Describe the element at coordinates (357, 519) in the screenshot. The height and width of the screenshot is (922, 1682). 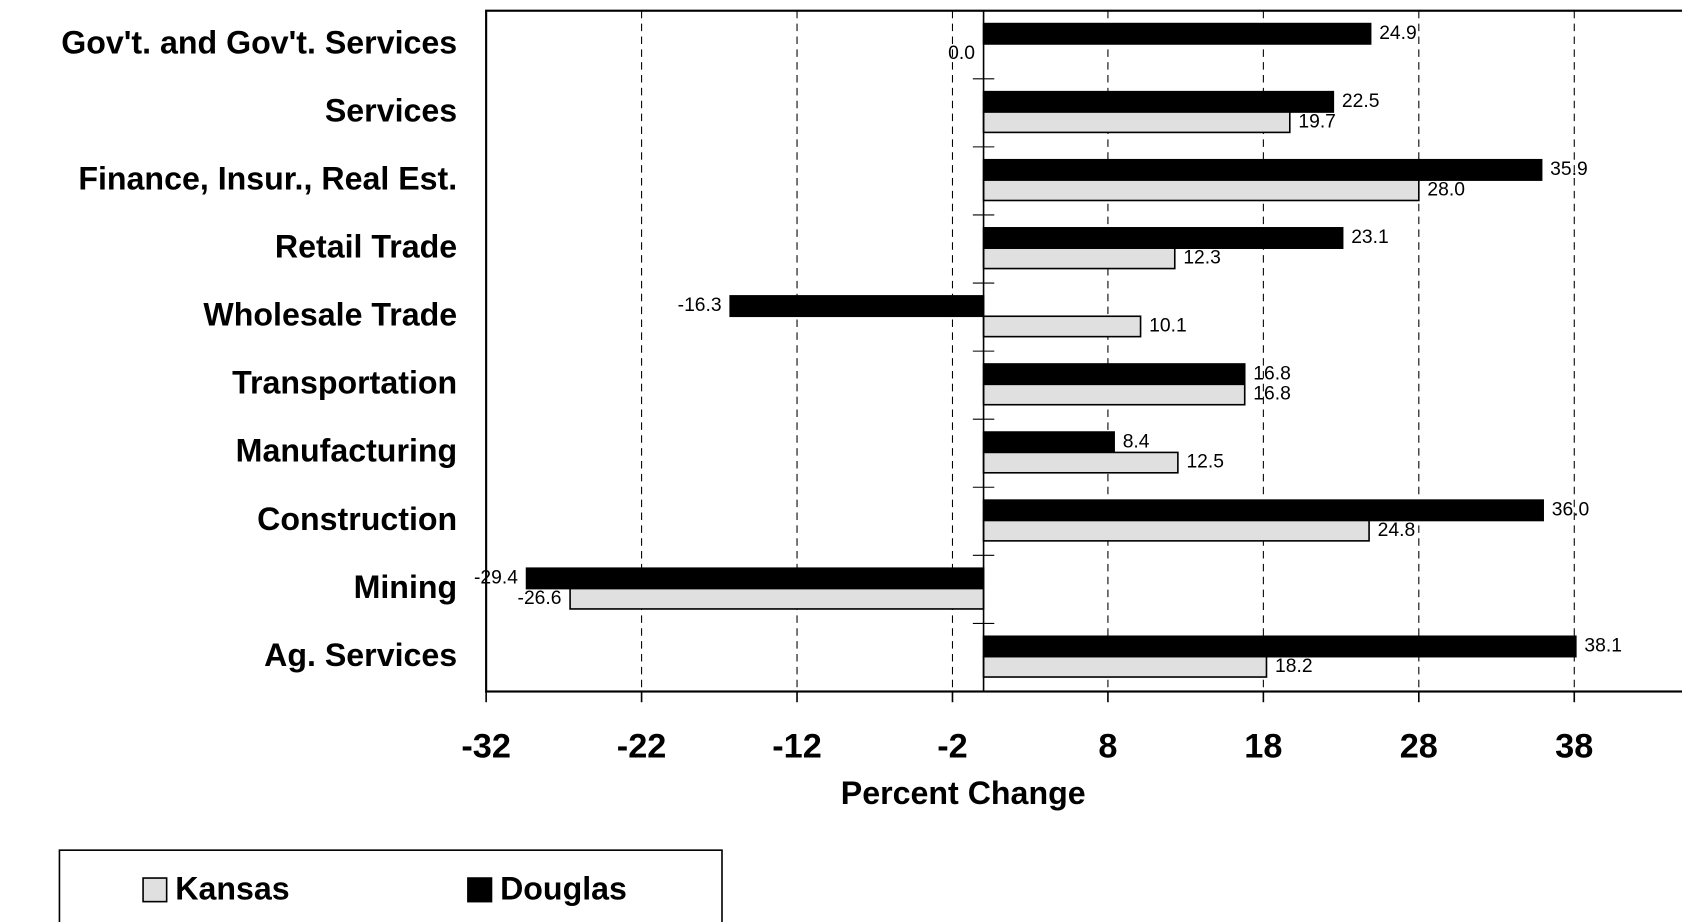
I see `category-label: Construction` at that location.